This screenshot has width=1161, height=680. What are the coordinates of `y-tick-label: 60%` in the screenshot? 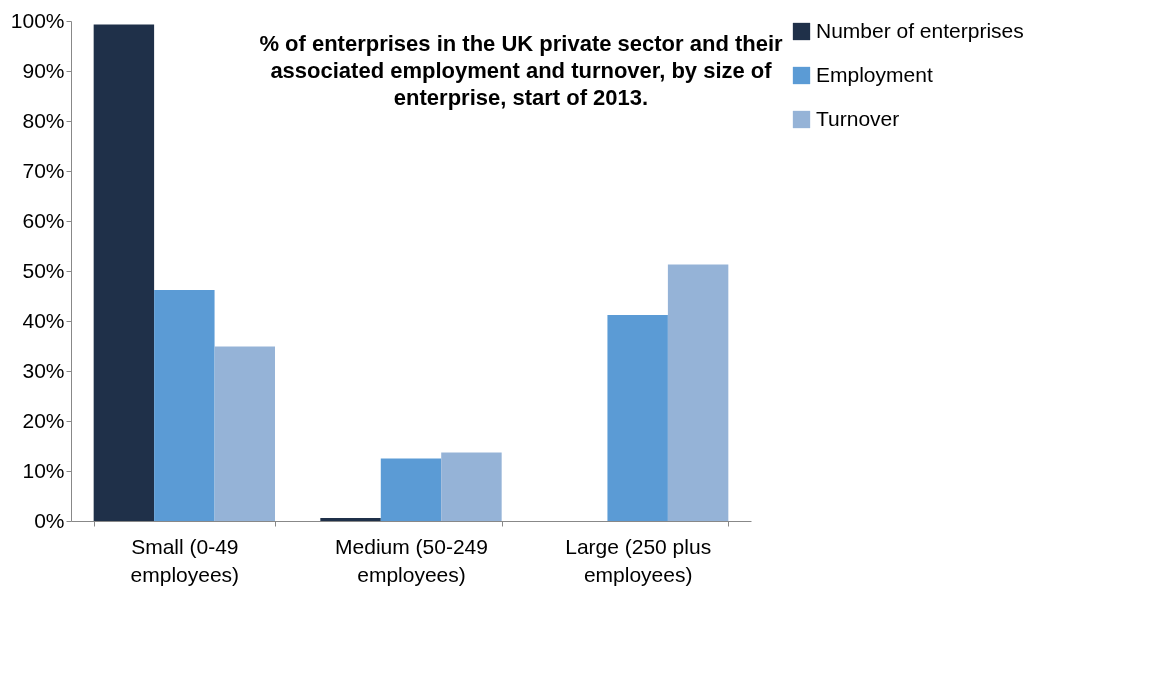 It's located at (43, 220).